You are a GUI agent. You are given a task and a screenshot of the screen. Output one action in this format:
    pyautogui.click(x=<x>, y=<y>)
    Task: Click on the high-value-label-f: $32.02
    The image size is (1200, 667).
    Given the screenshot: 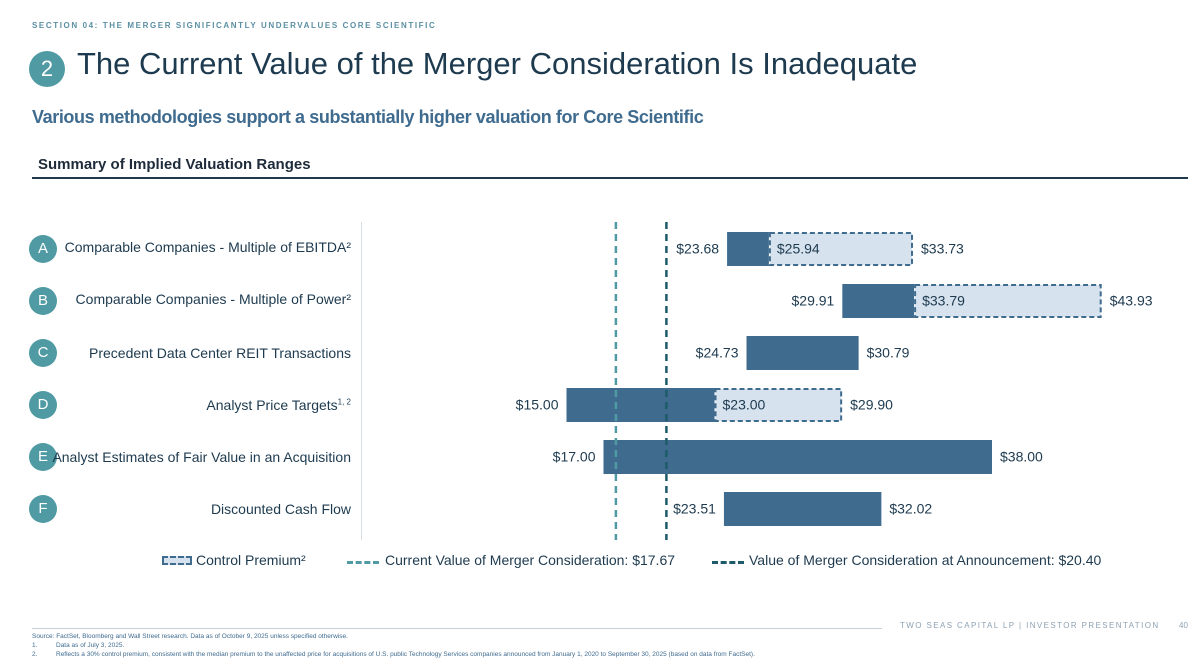 What is the action you would take?
    pyautogui.click(x=910, y=509)
    